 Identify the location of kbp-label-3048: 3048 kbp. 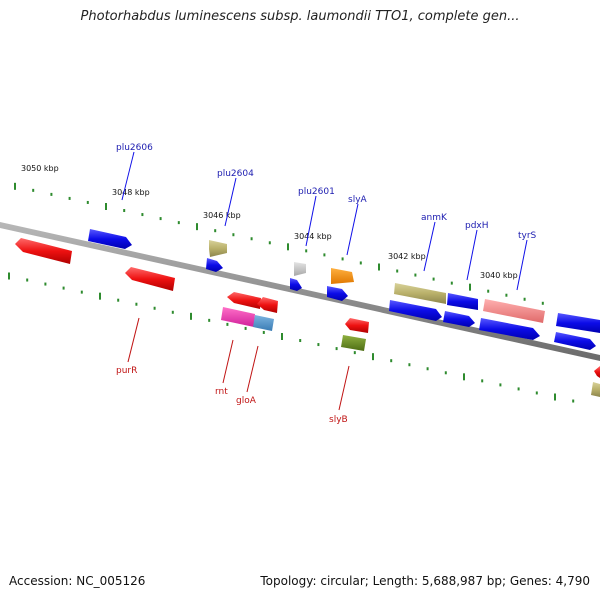
(131, 192).